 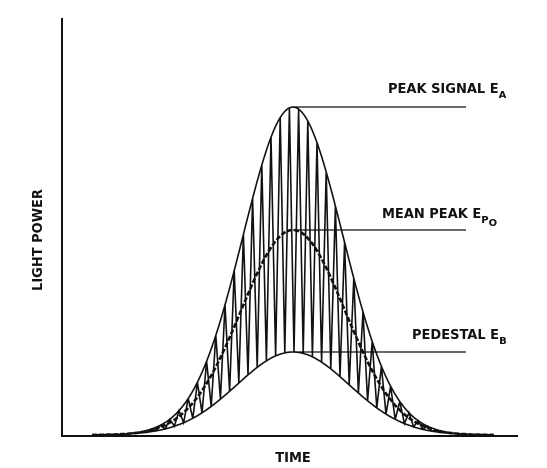 What do you see at coordinates (38, 240) in the screenshot?
I see `y-axis-label: LIGHT POWER` at bounding box center [38, 240].